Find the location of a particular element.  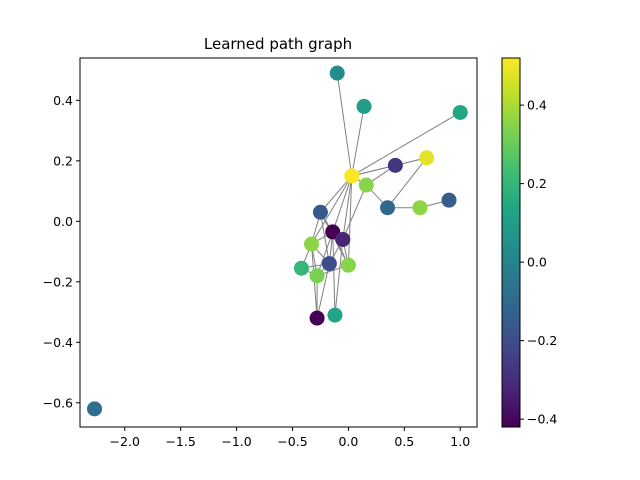

colorbar-tick-label: 0.0 is located at coordinates (537, 262).